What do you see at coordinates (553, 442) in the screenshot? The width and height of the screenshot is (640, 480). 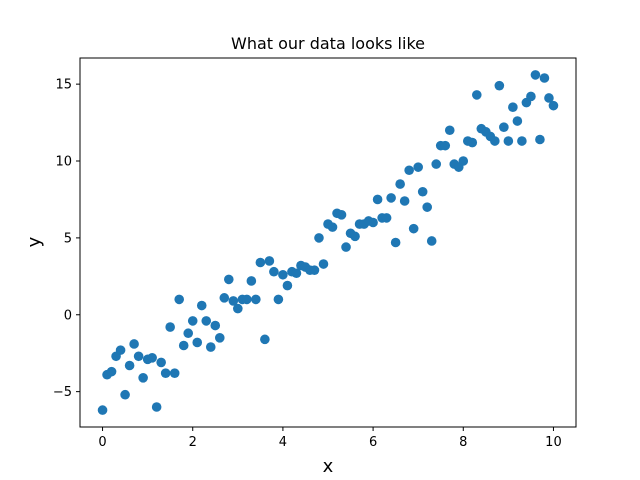 I see `x-tick-label: 10` at bounding box center [553, 442].